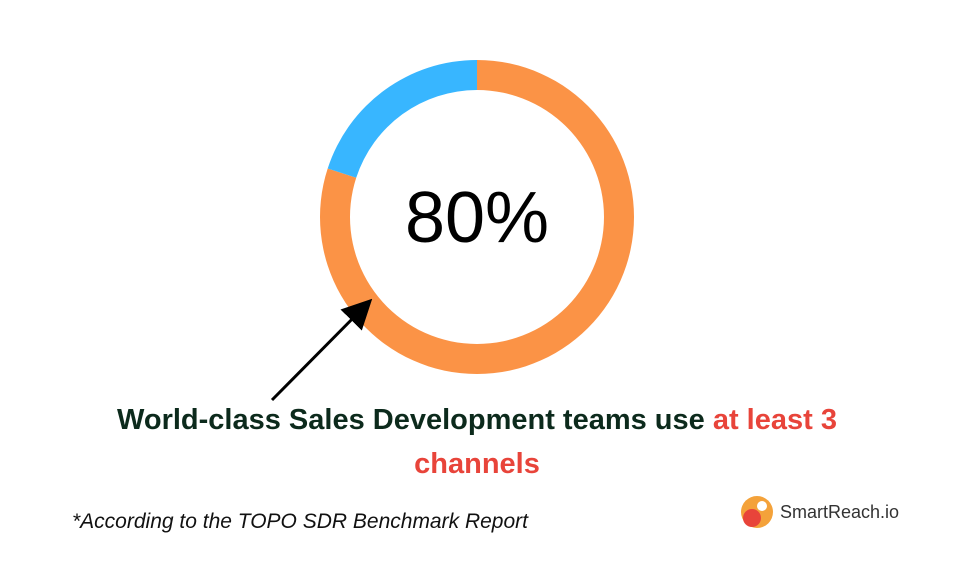  I want to click on caption-text: World-class Sales Development teams use, so click(411, 420).